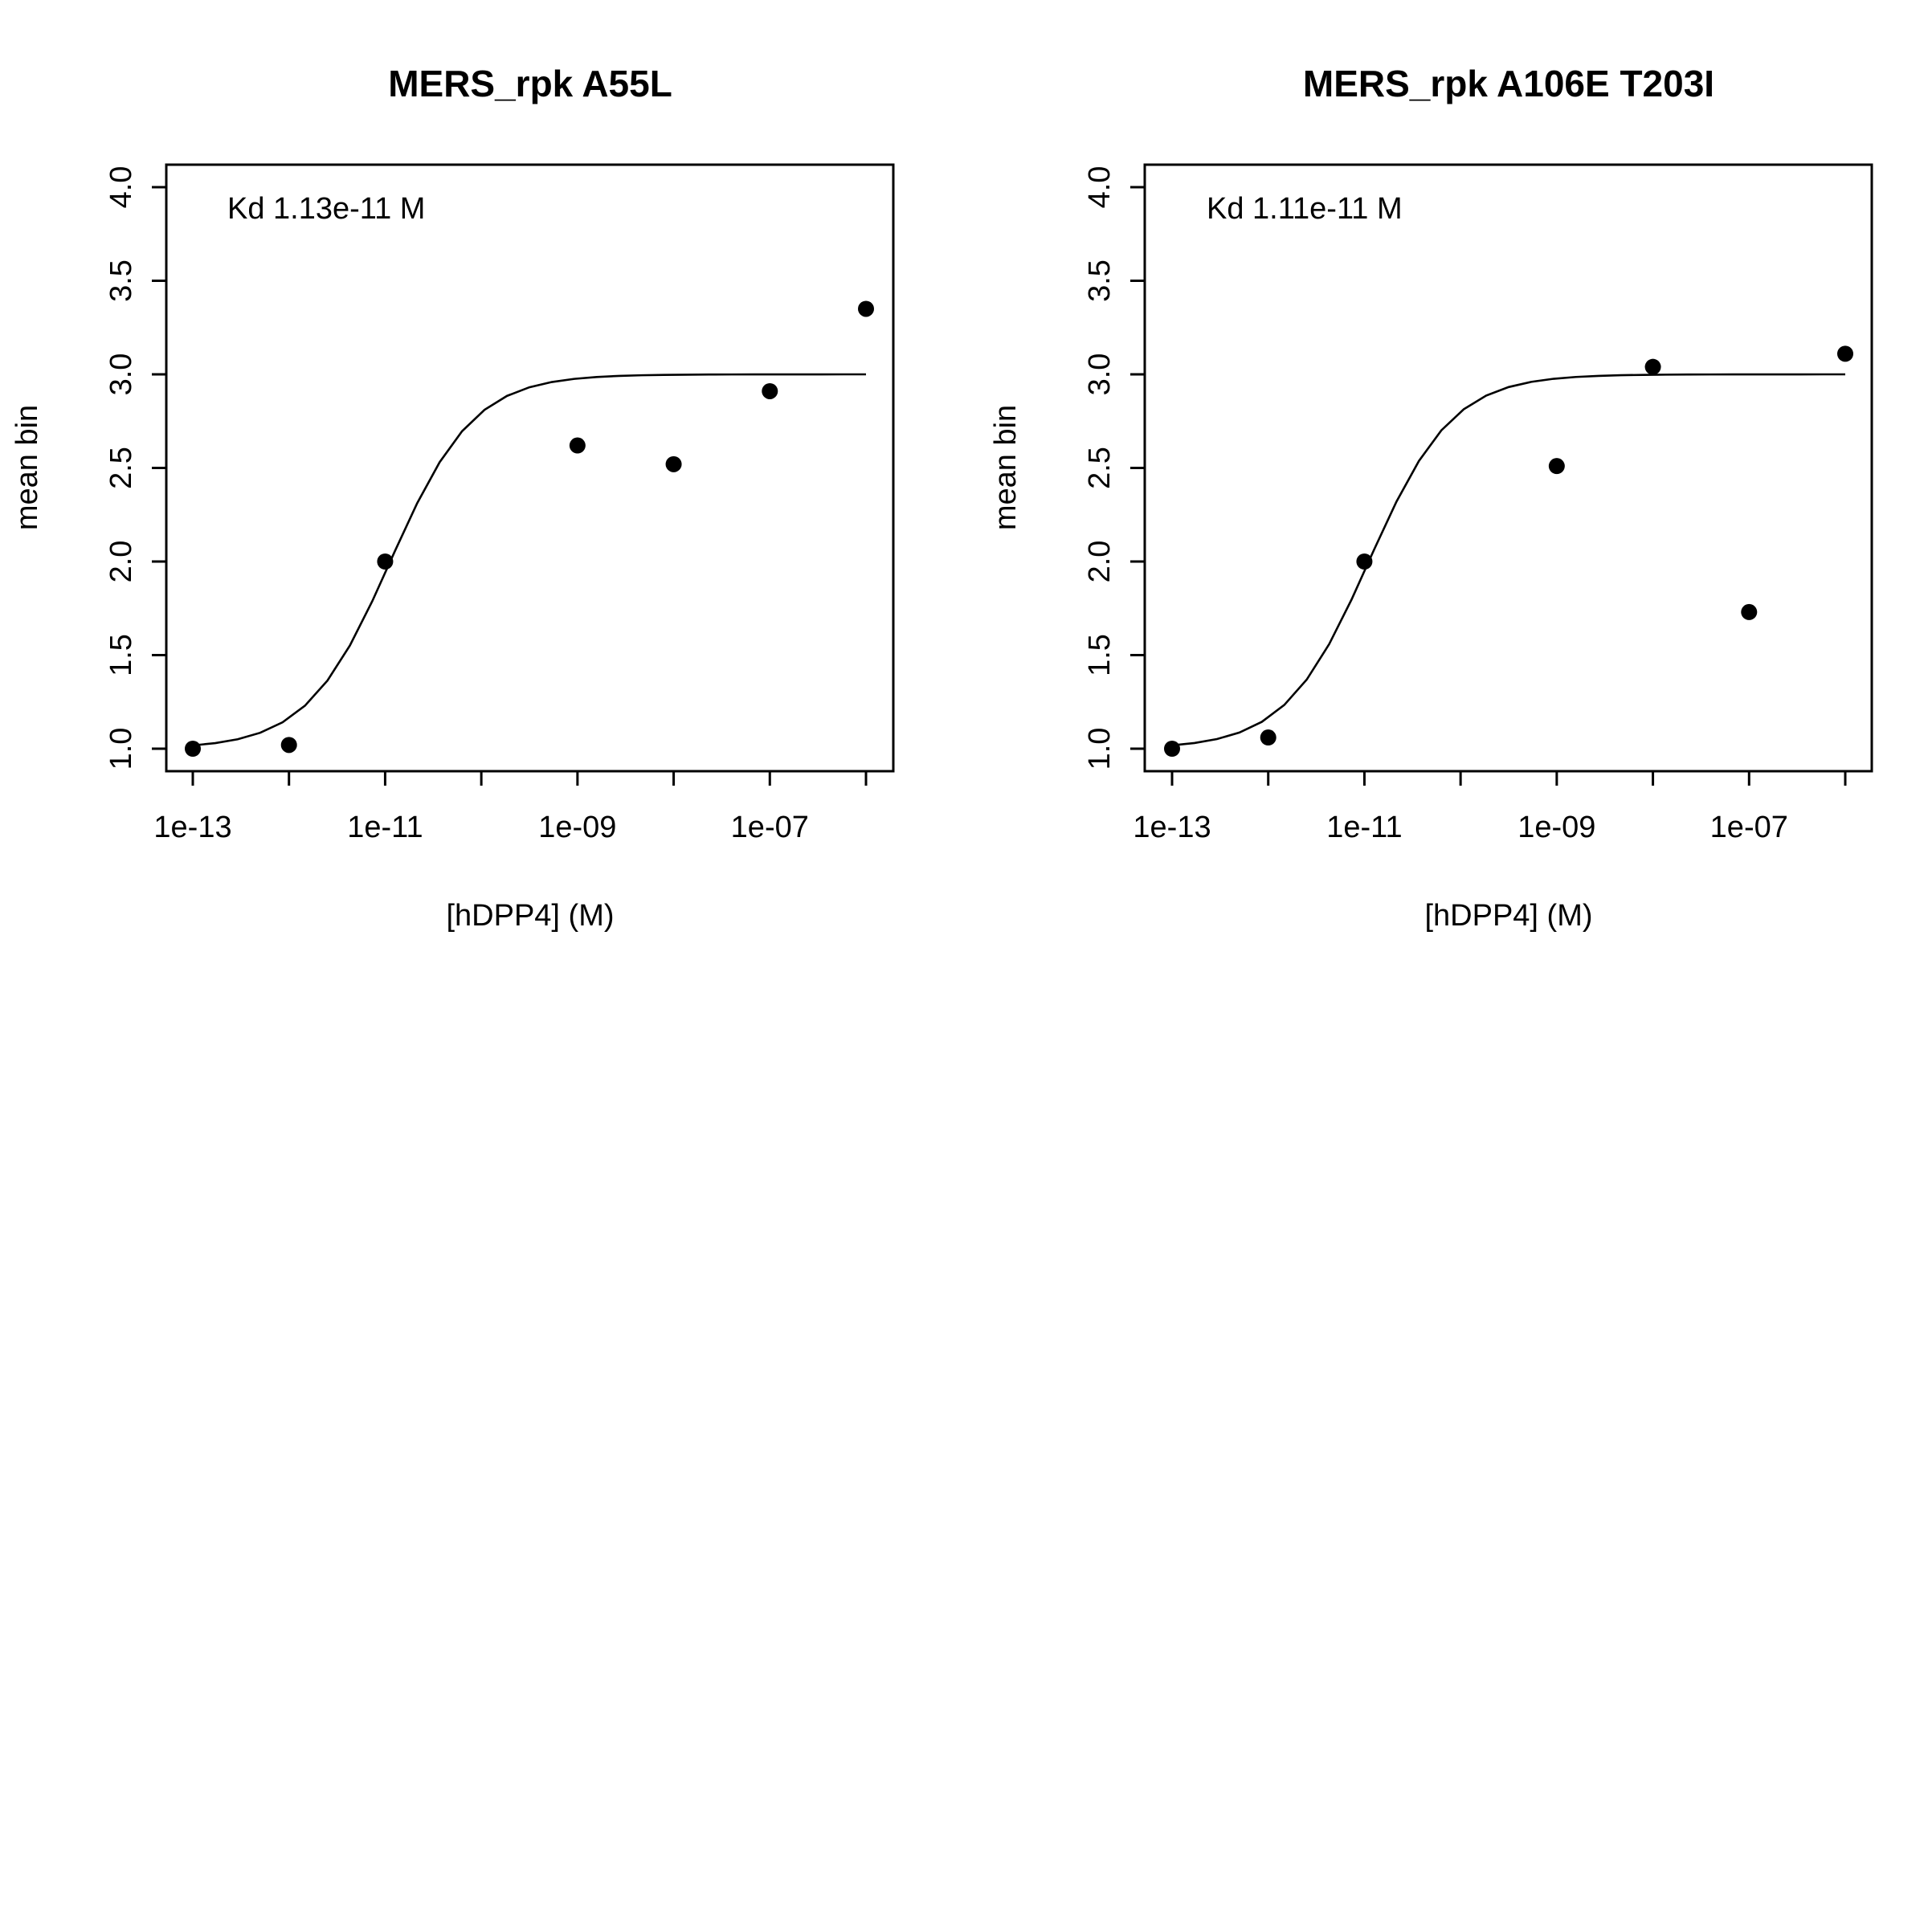  I want to click on kd-annotation: Kd 1.11e-11 M, so click(1305, 209).